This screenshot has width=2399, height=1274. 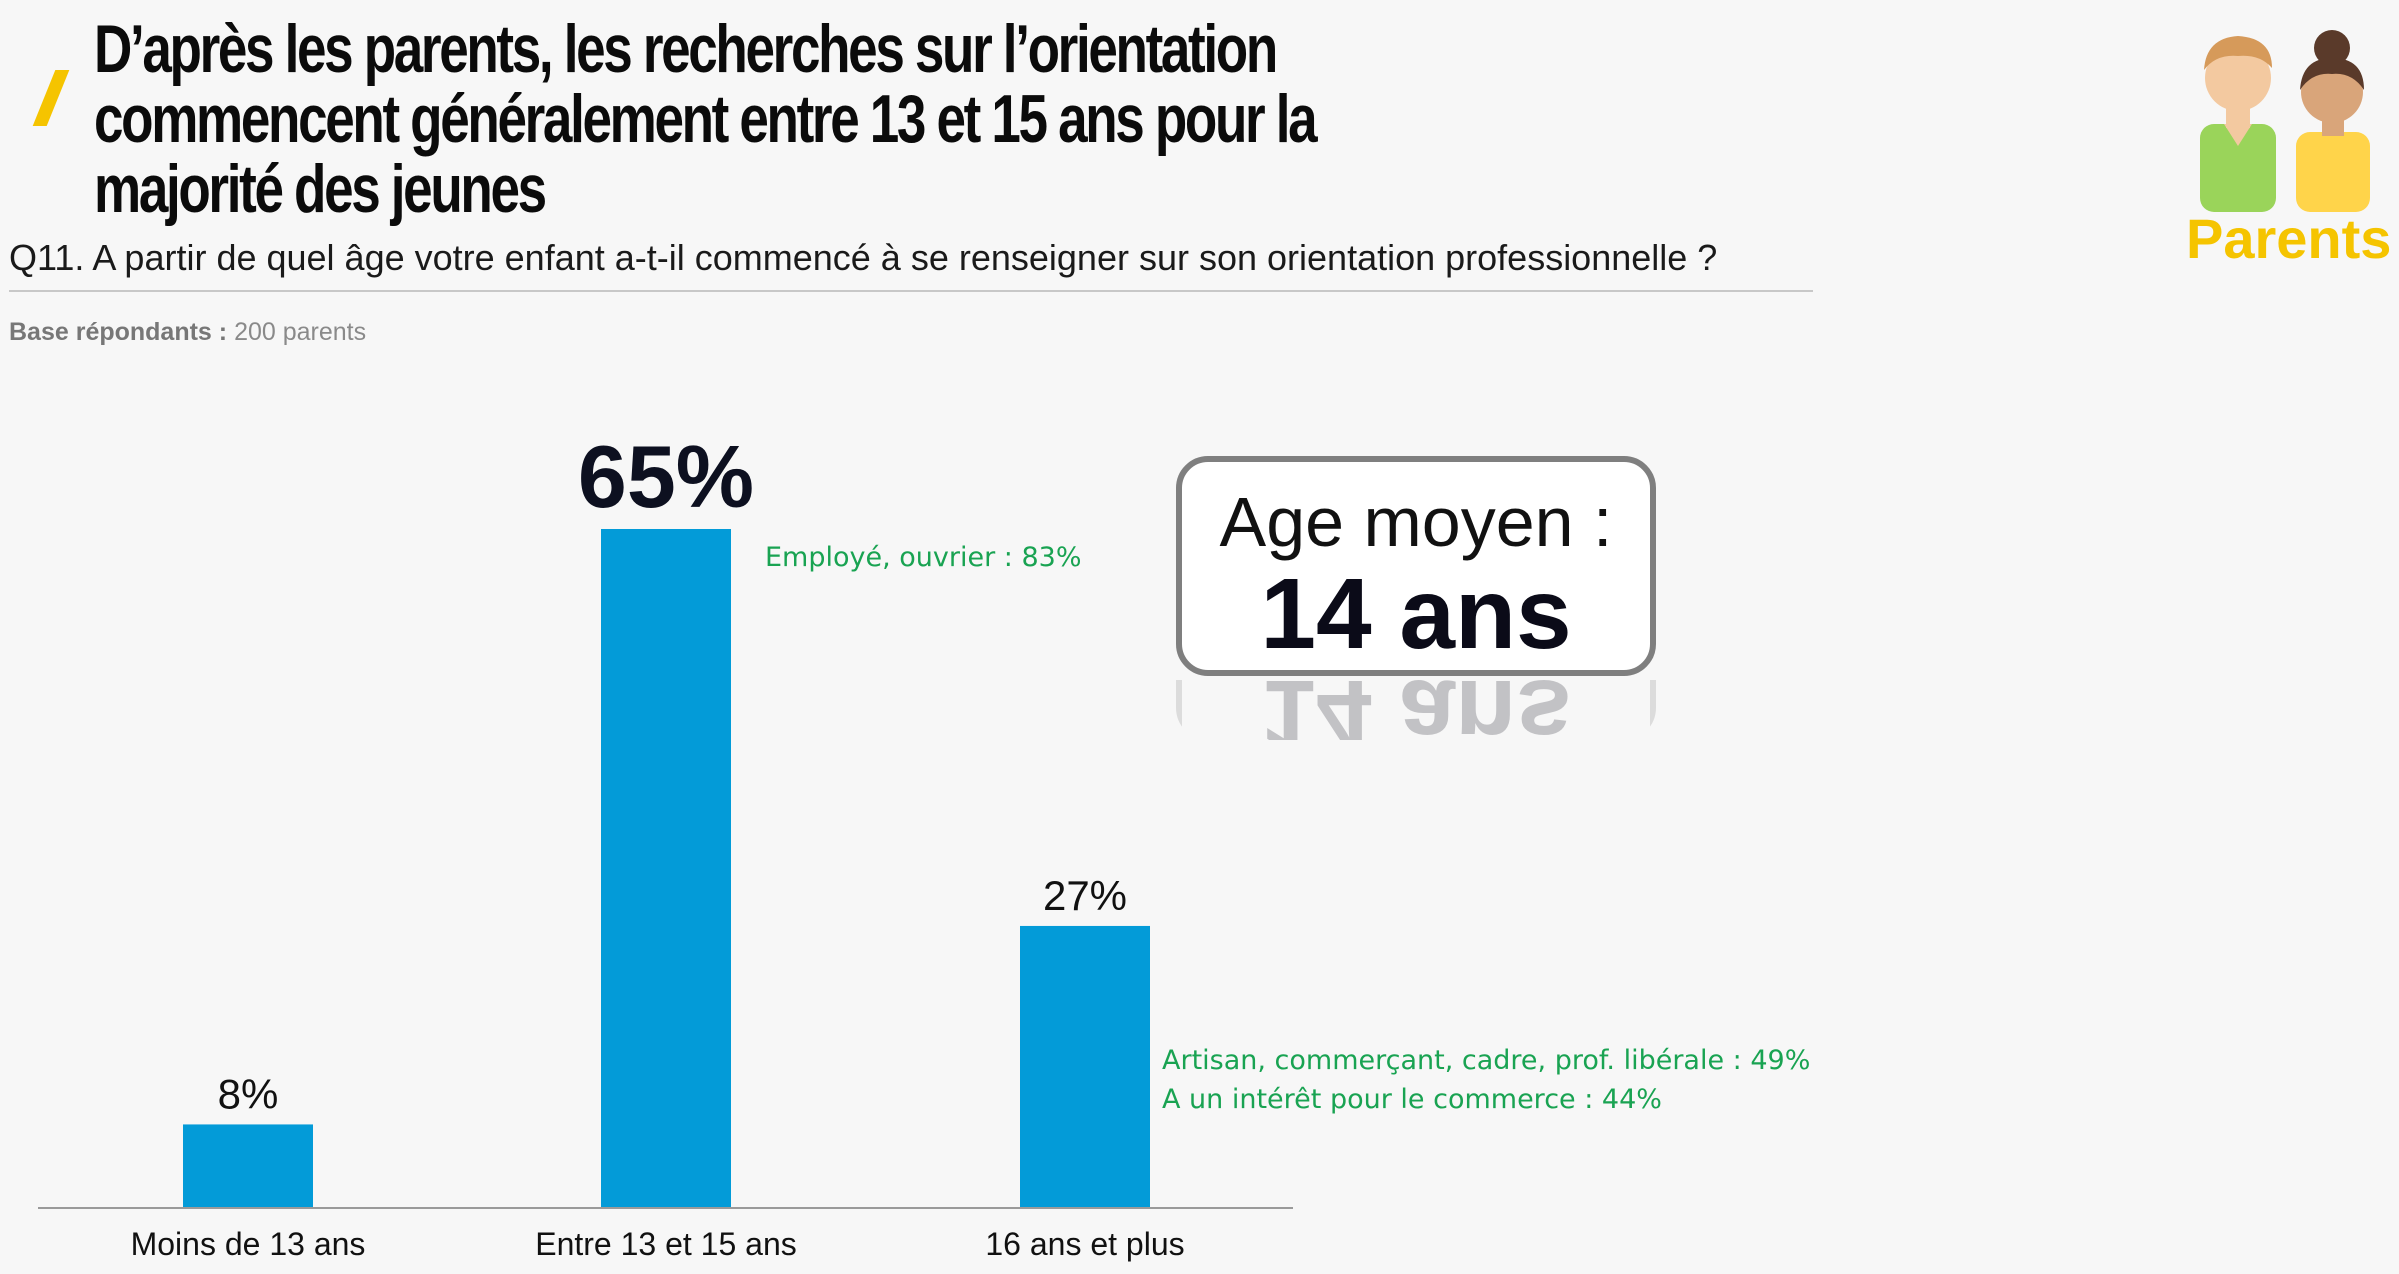 What do you see at coordinates (1084, 1244) in the screenshot?
I see `category-label-16-ans-et-plus: 16 ans et plus` at bounding box center [1084, 1244].